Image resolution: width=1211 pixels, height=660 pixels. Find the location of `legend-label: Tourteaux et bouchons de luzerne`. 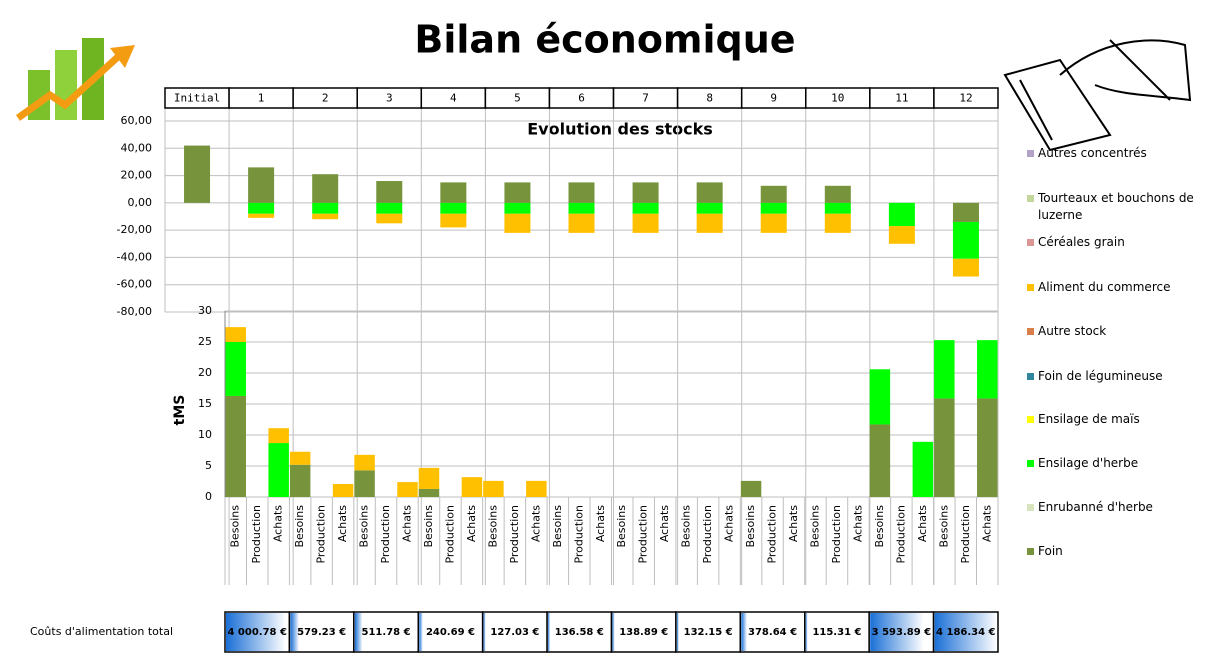

legend-label: Tourteaux et bouchons de luzerne is located at coordinates (1116, 206).